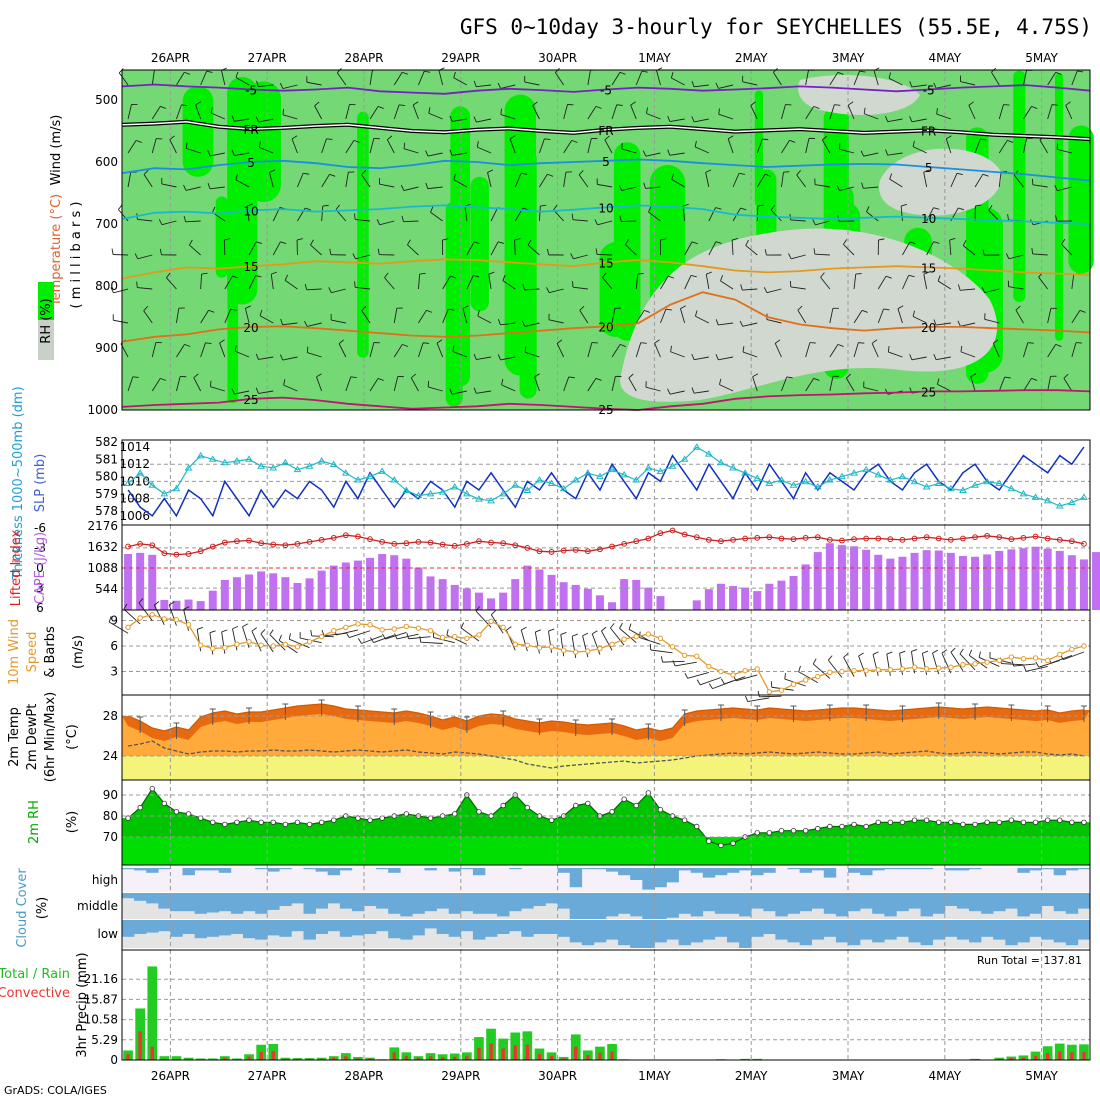 The image size is (1100, 1100). What do you see at coordinates (22, 908) in the screenshot?
I see `cloud-ylabel-title: Cloud Cover` at bounding box center [22, 908].